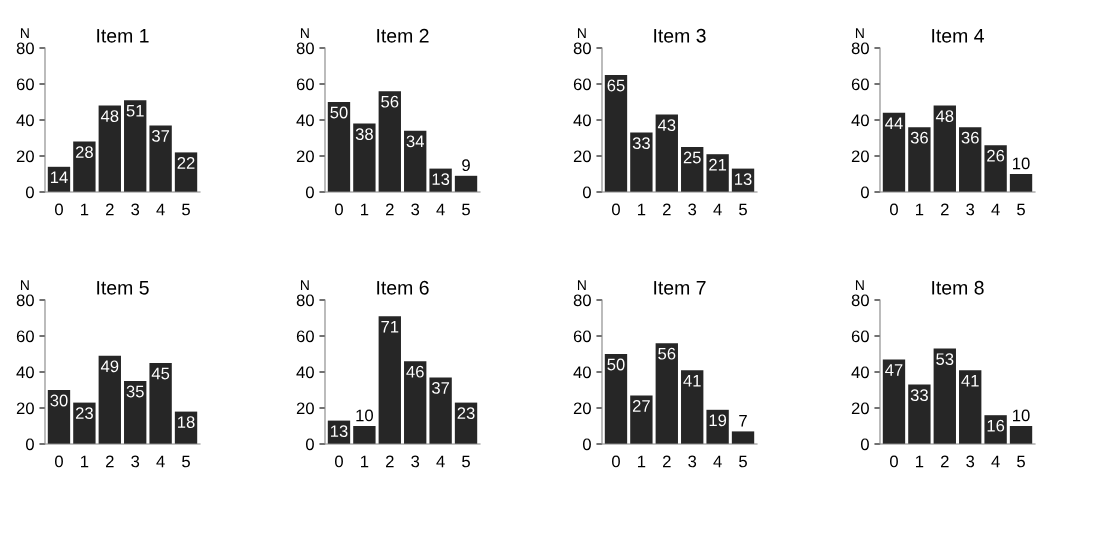 The height and width of the screenshot is (539, 1110). What do you see at coordinates (641, 406) in the screenshot?
I see `data-label: 27` at bounding box center [641, 406].